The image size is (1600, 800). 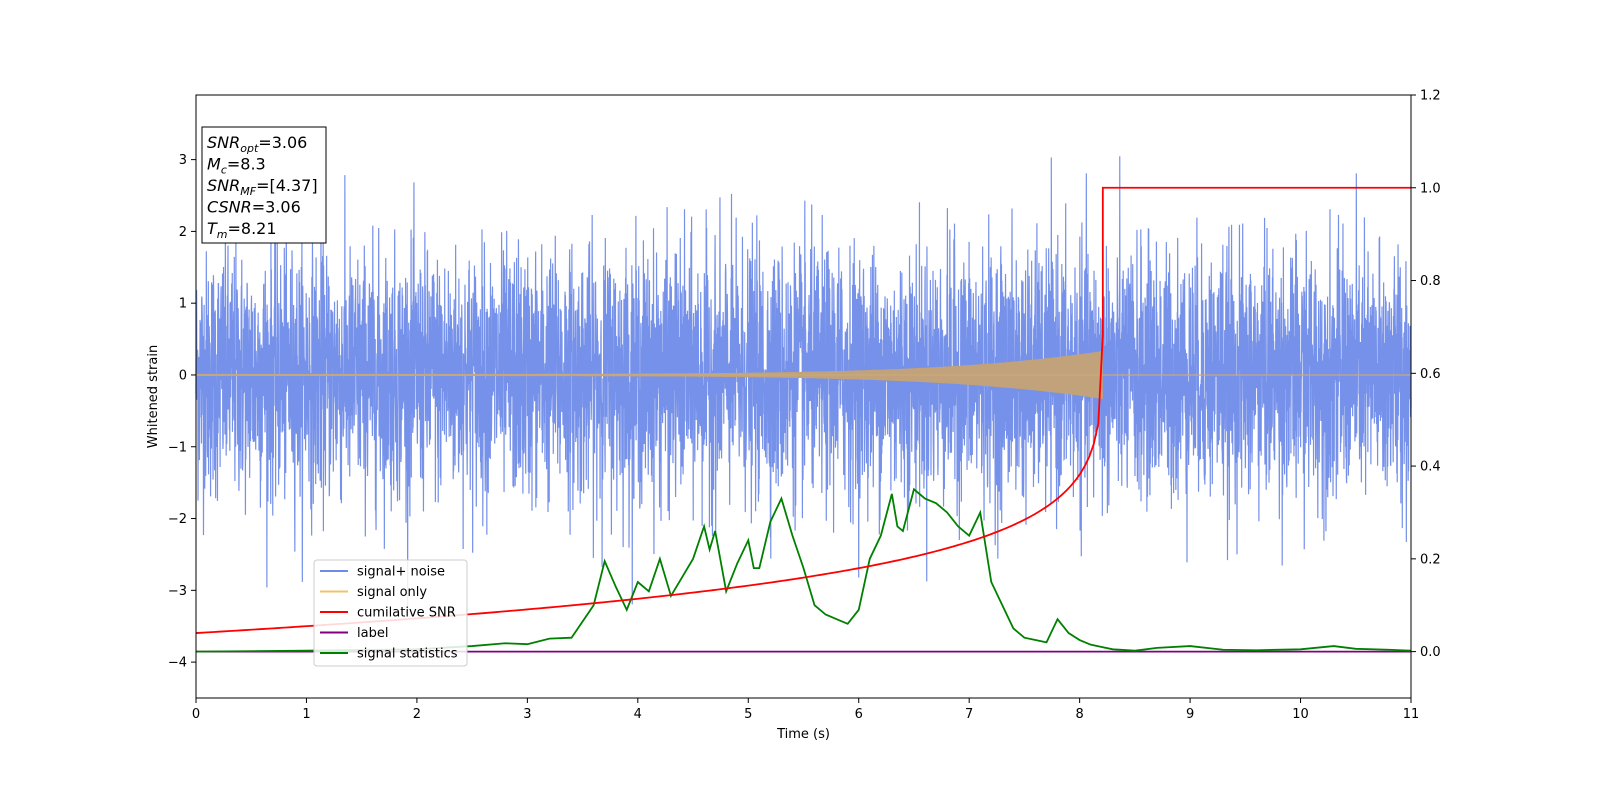 I want to click on x-tick-label: 2, so click(x=417, y=714).